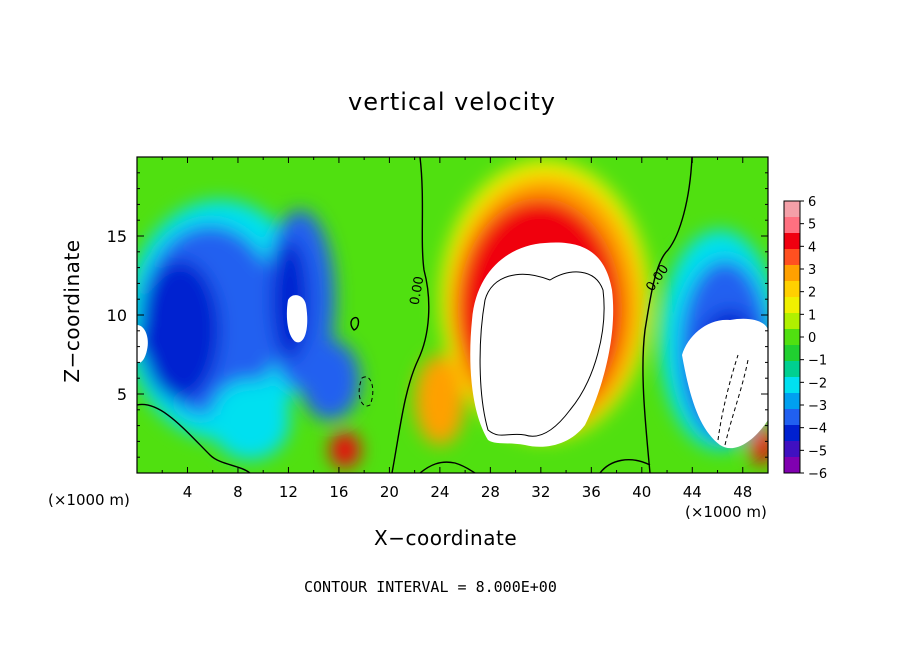 Image resolution: width=904 pixels, height=654 pixels. Describe the element at coordinates (817, 474) in the screenshot. I see `colorbar-tick-label: −6` at that location.